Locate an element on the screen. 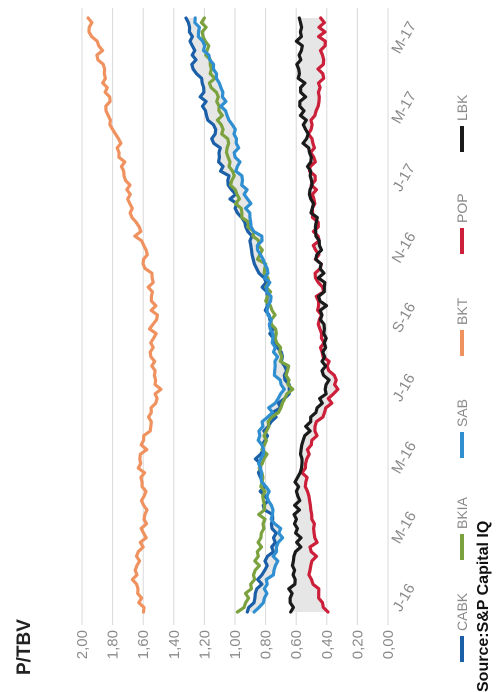  y-tick-label: 2,00 is located at coordinates (82, 644).